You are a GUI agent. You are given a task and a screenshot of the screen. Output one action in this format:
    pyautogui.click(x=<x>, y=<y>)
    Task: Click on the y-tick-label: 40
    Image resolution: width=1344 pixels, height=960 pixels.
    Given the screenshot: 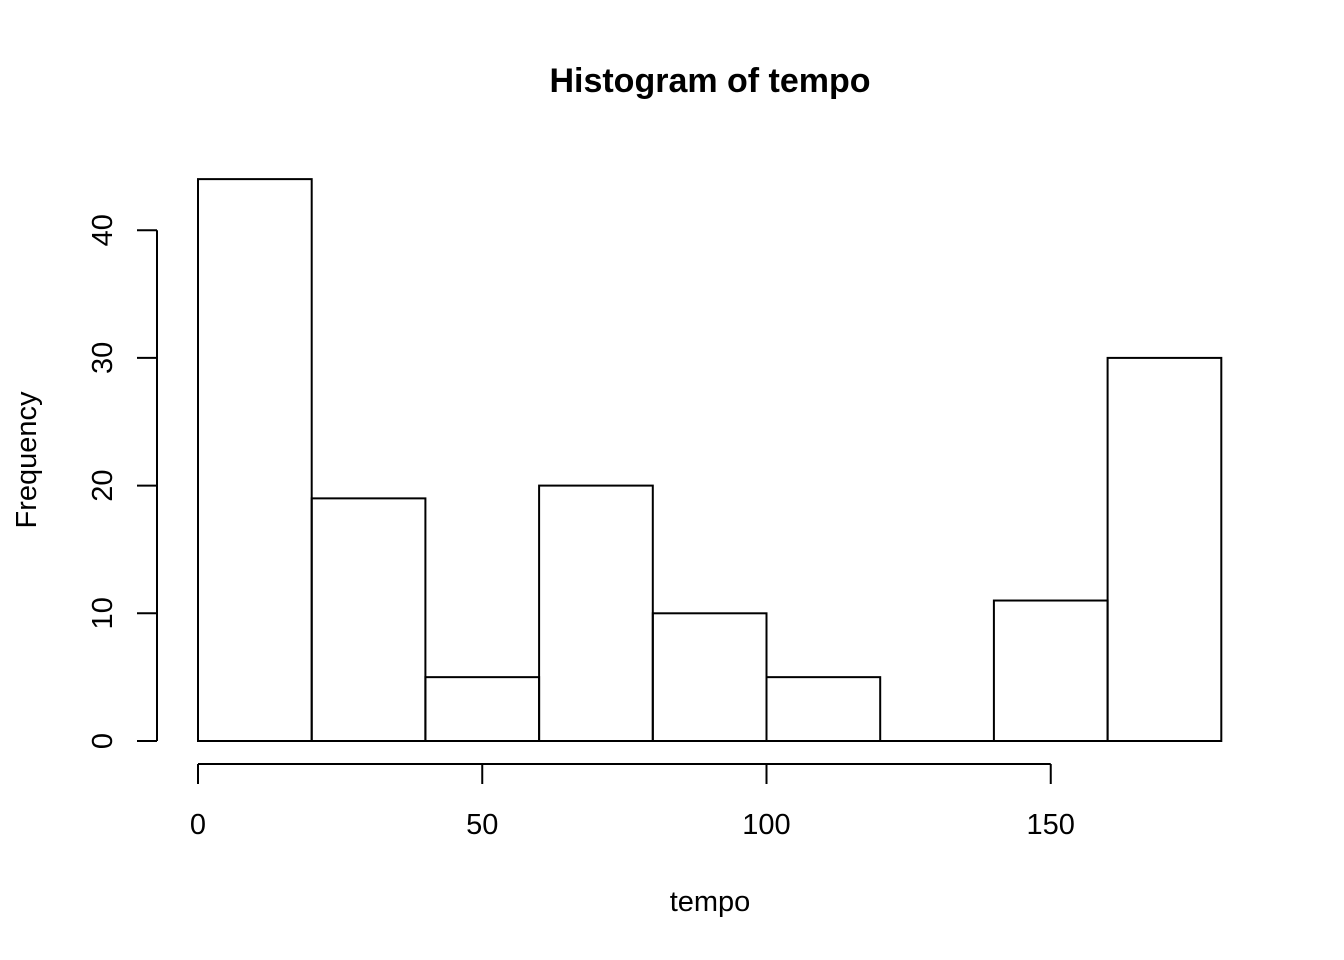 What is the action you would take?
    pyautogui.click(x=103, y=230)
    